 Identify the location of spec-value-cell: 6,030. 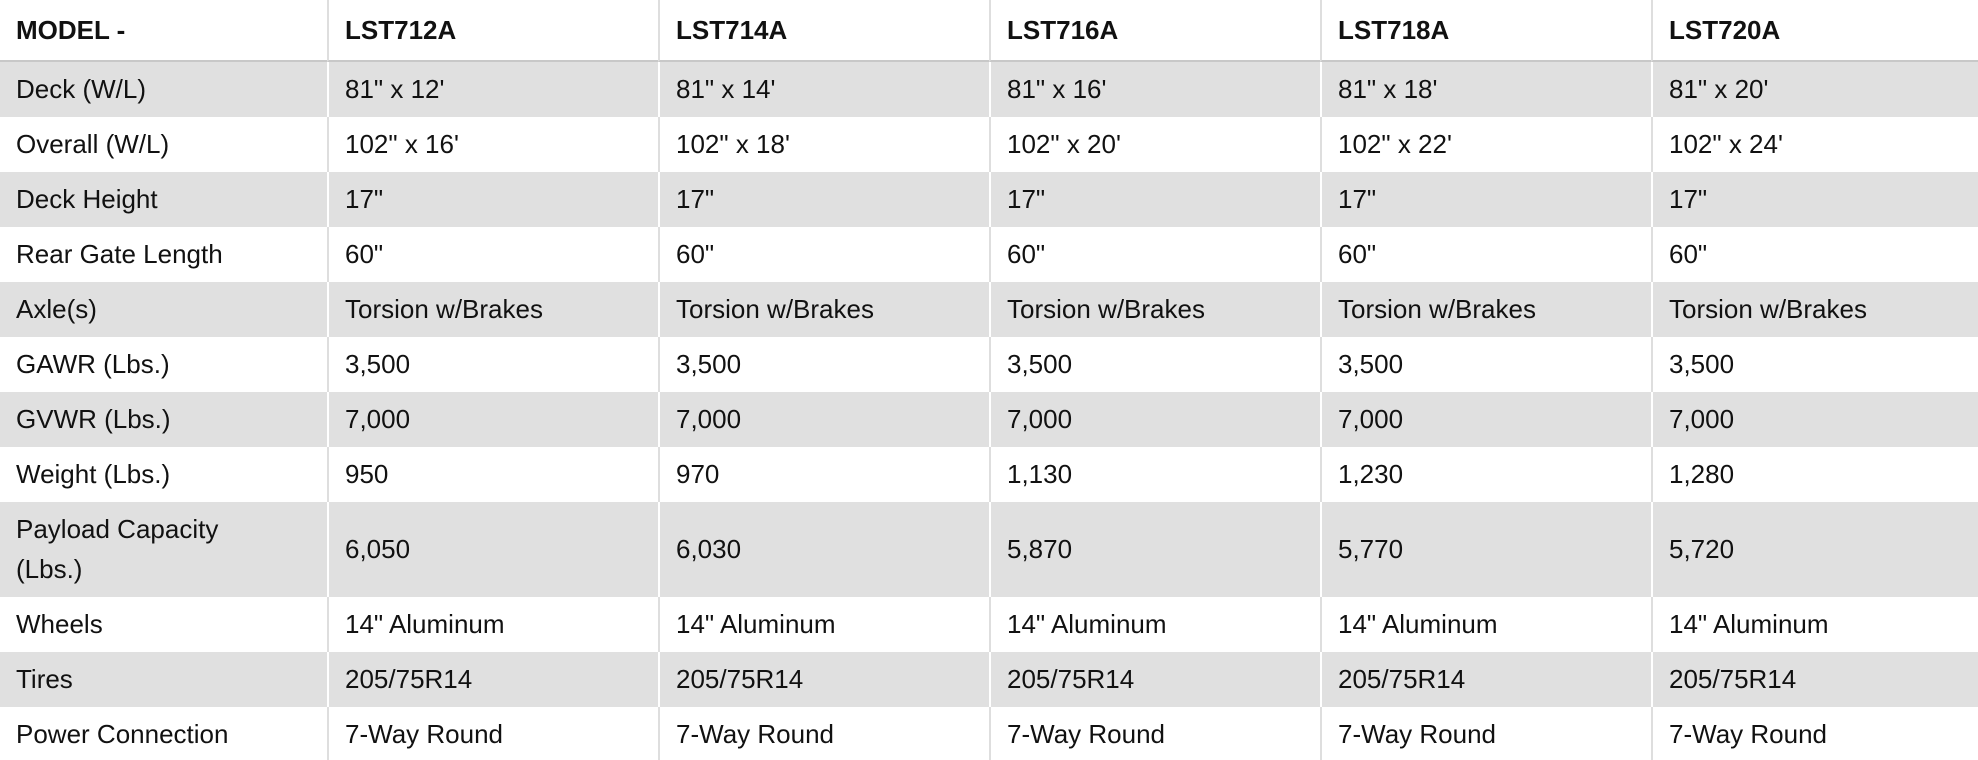
(823, 549).